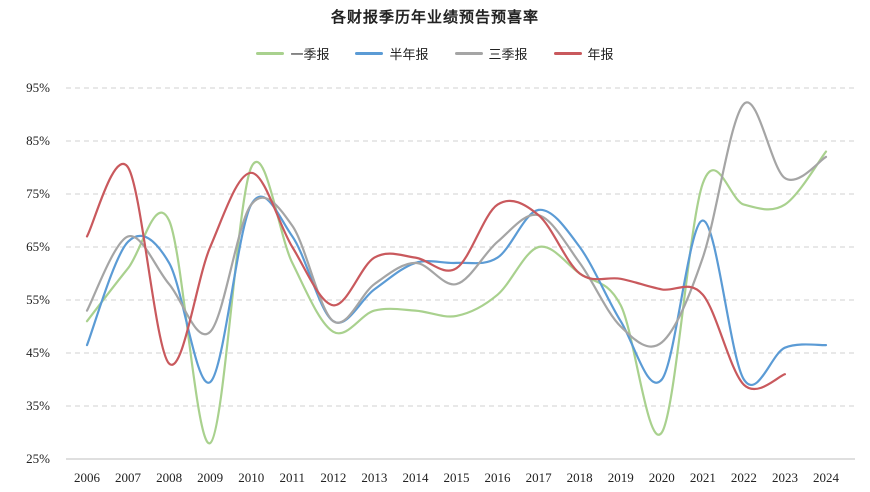 Image resolution: width=870 pixels, height=492 pixels. I want to click on legend-swatch-h1, so click(369, 53).